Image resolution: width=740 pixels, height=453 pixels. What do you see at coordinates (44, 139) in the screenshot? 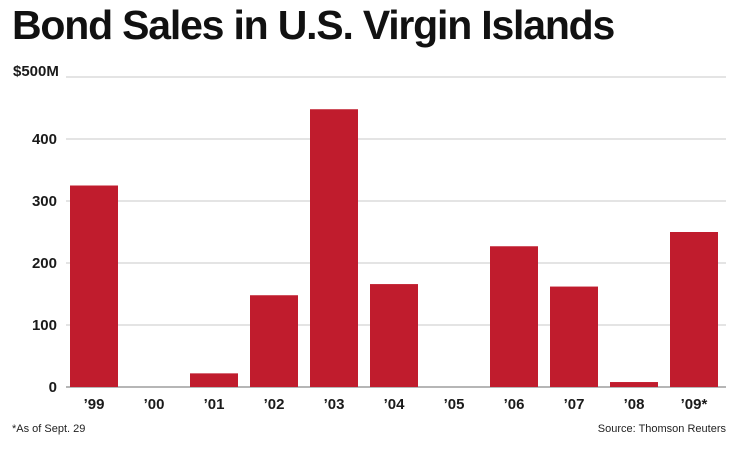
I see `y-tick-label: 400` at bounding box center [44, 139].